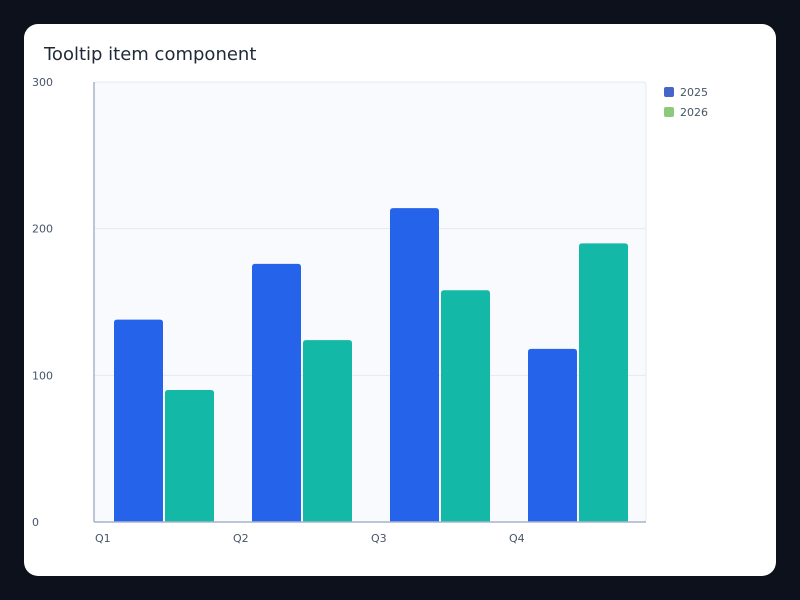 This screenshot has width=800, height=600. I want to click on bar-2025-Q4, so click(552, 435).